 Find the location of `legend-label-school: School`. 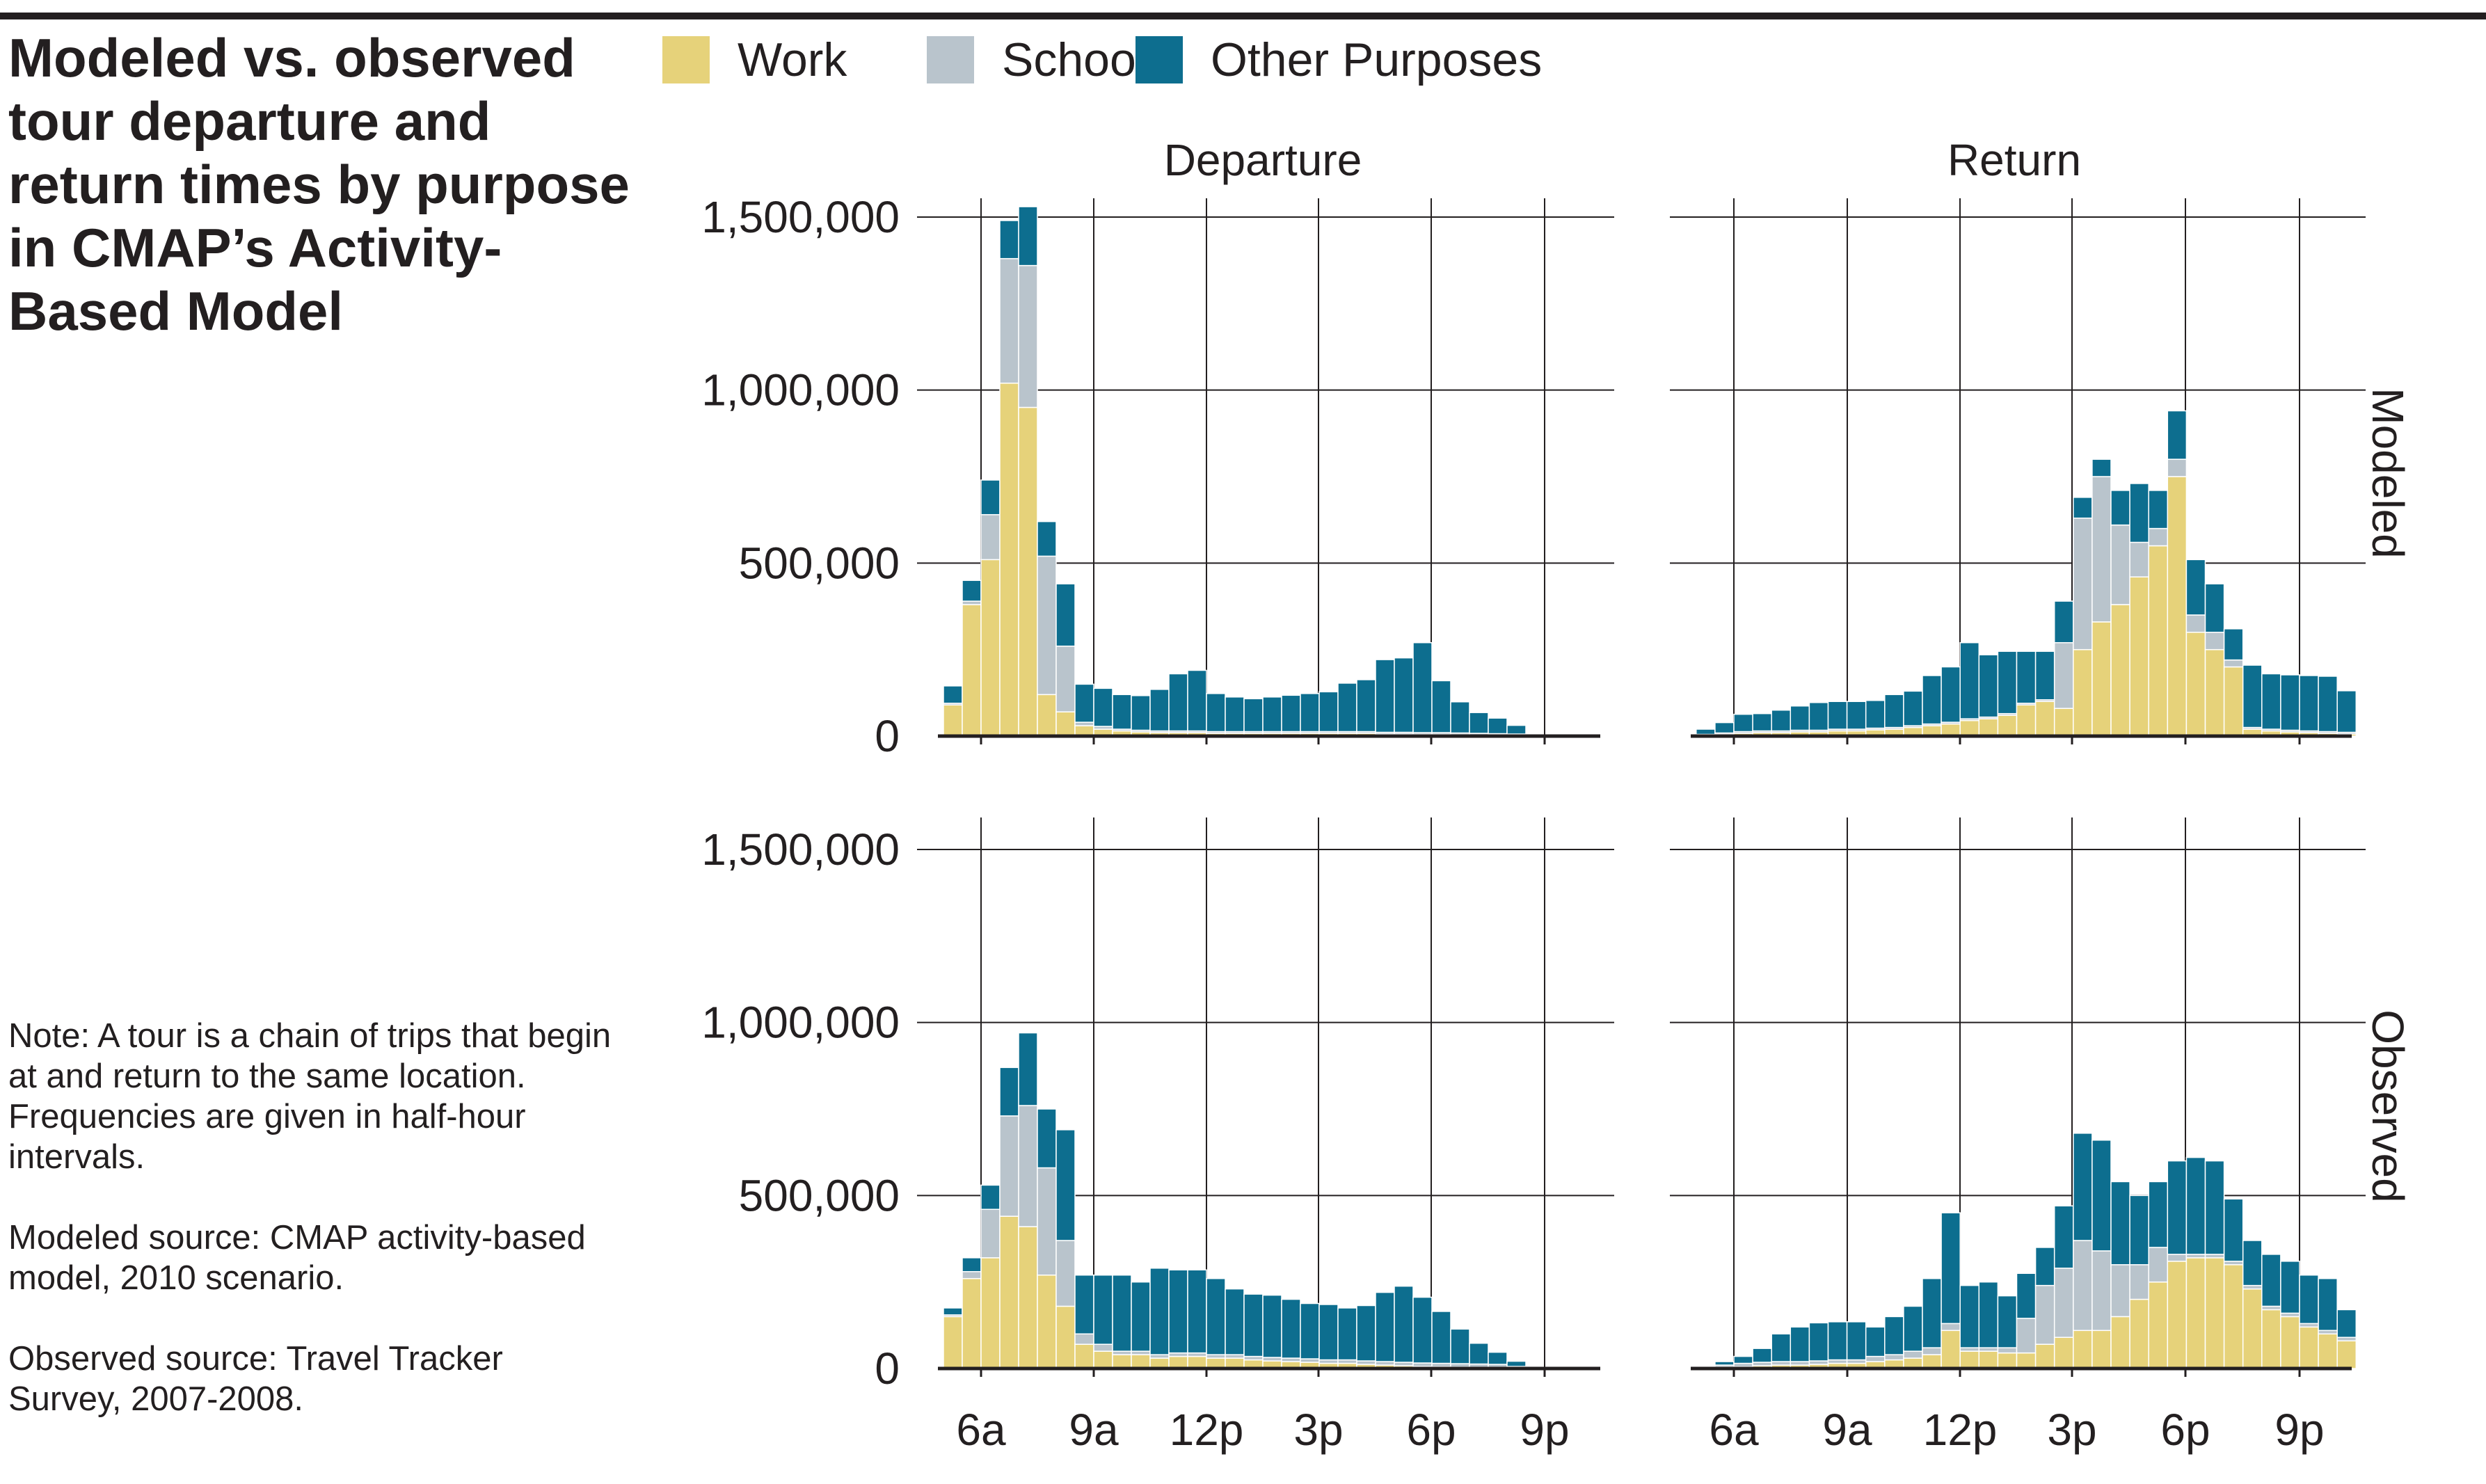

legend-label-school: School is located at coordinates (1074, 60).